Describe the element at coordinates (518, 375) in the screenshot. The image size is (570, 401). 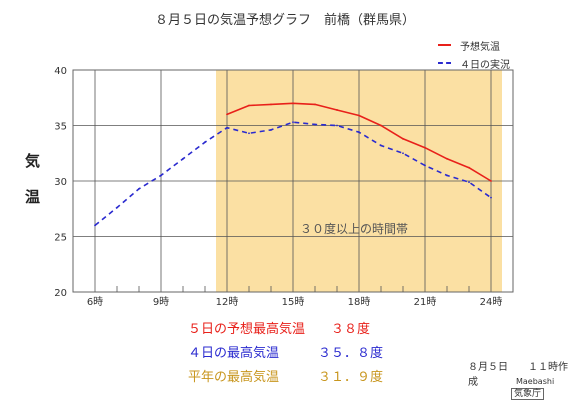
I see `creation-time: ８月５日 １１時作成` at that location.